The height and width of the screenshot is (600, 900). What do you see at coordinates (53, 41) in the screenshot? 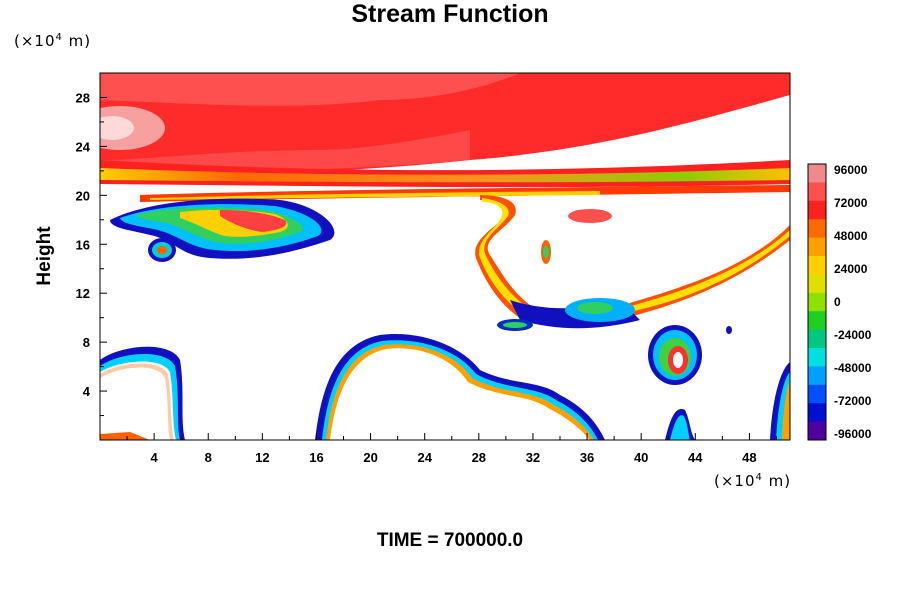
I see `y-axis-unit: (×104 m)` at bounding box center [53, 41].